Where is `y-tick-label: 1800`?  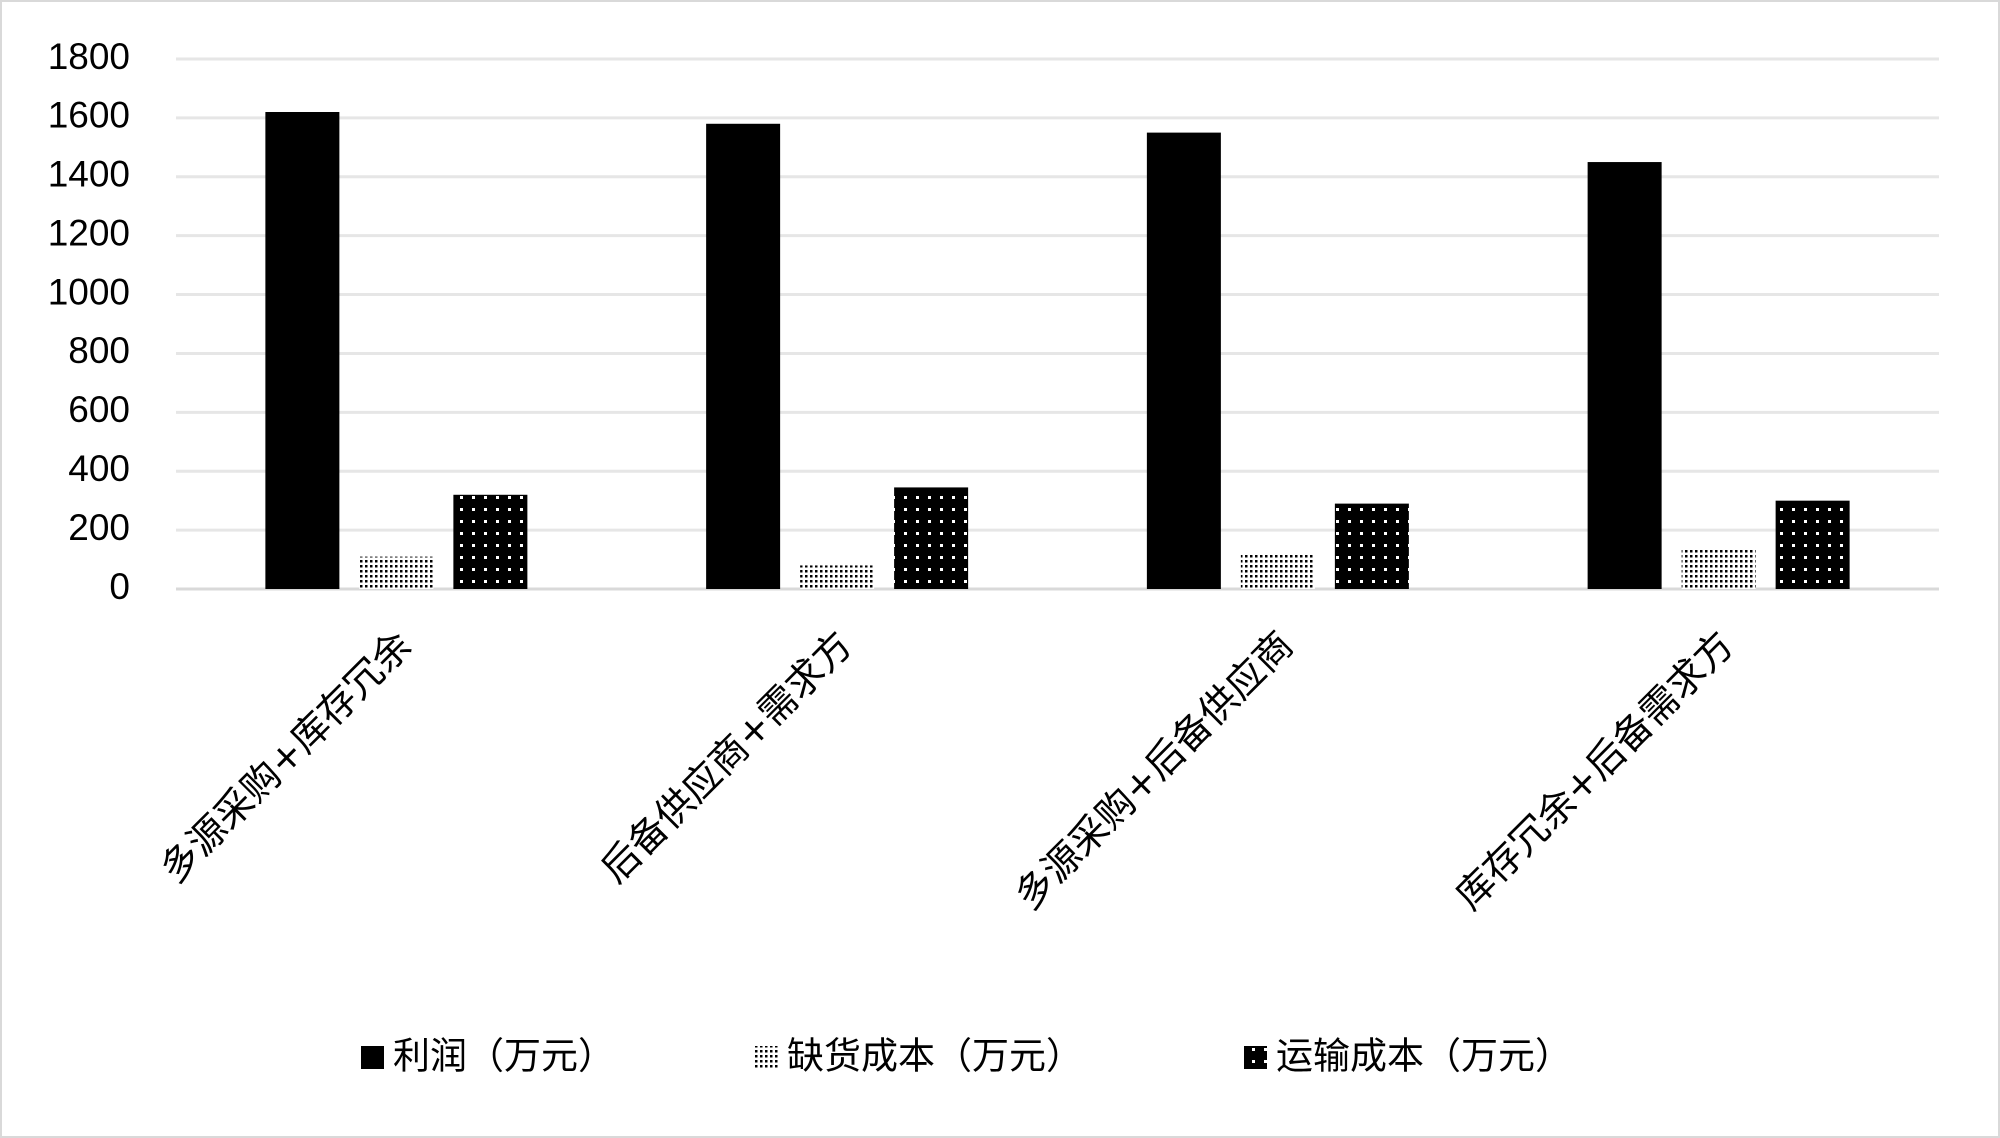 y-tick-label: 1800 is located at coordinates (89, 56).